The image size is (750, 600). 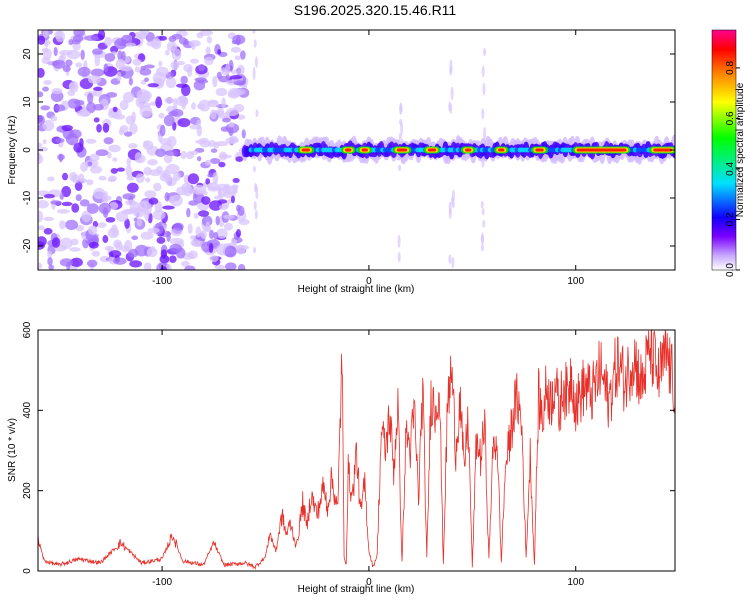 I want to click on colorbar-tick-label: 0.6, so click(x=730, y=118).